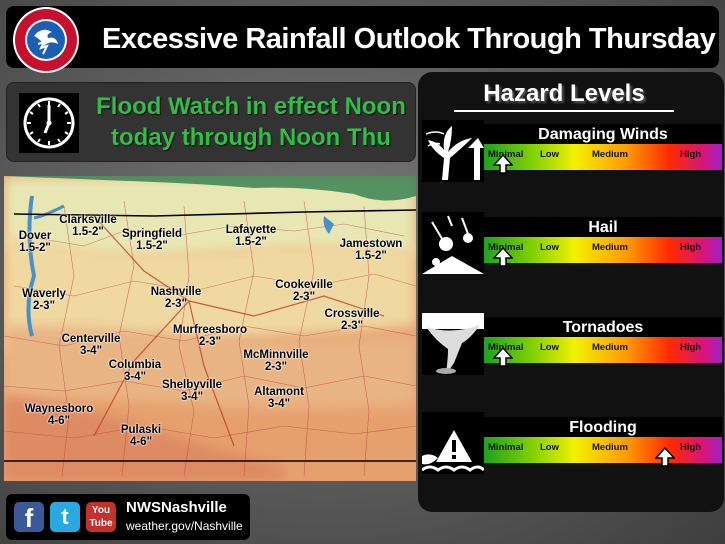 The height and width of the screenshot is (544, 725). What do you see at coordinates (453, 151) in the screenshot?
I see `wind-icon` at bounding box center [453, 151].